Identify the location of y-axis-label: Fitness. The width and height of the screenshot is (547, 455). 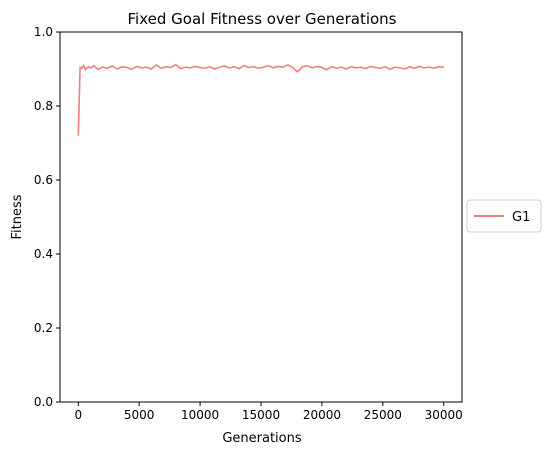
(17, 216).